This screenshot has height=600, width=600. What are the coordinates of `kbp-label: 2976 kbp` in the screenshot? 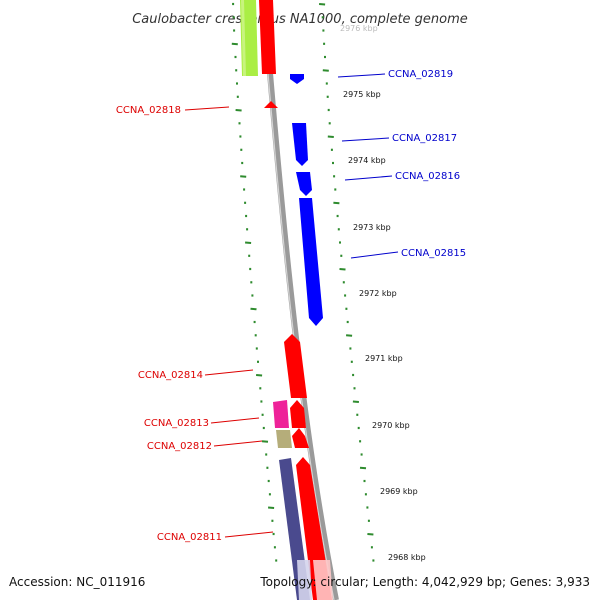 It's located at (359, 28).